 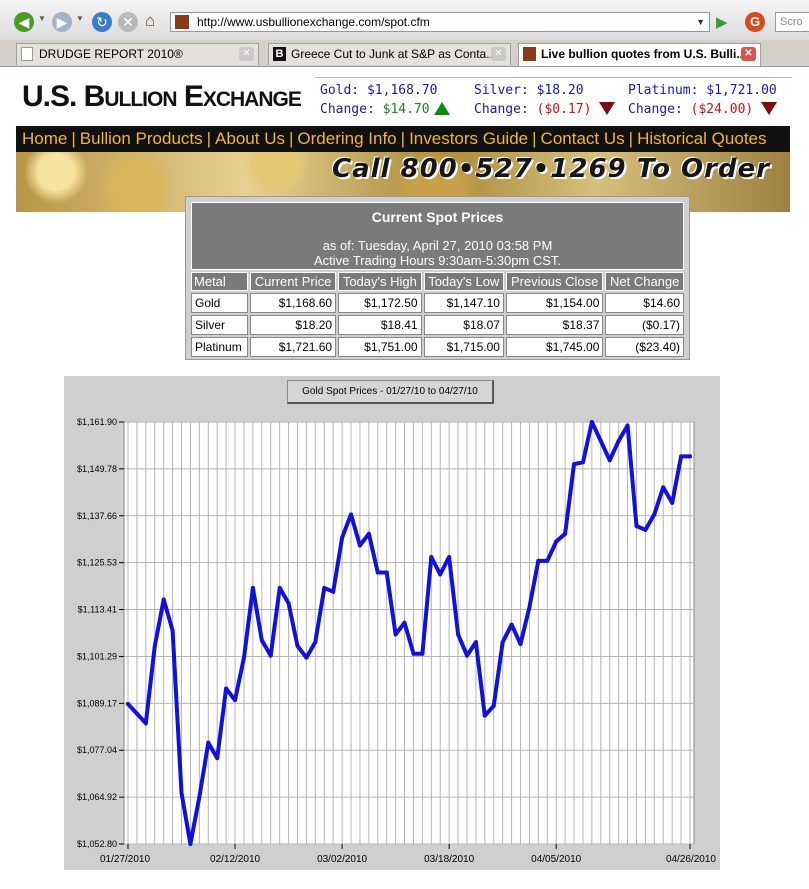 What do you see at coordinates (560, 90) in the screenshot?
I see `silver-price: $18.20` at bounding box center [560, 90].